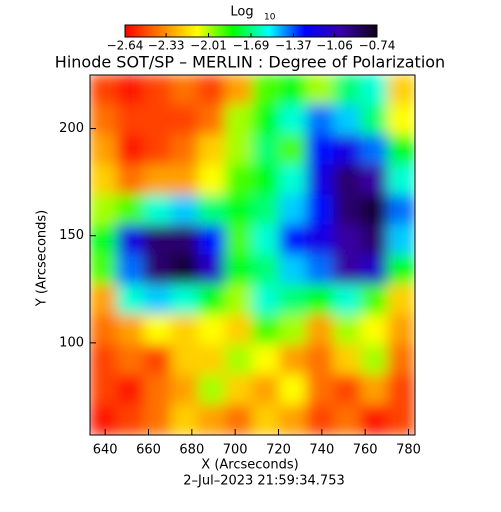 The width and height of the screenshot is (501, 512). Describe the element at coordinates (241, 12) in the screenshot. I see `colorbar-label: Log` at that location.